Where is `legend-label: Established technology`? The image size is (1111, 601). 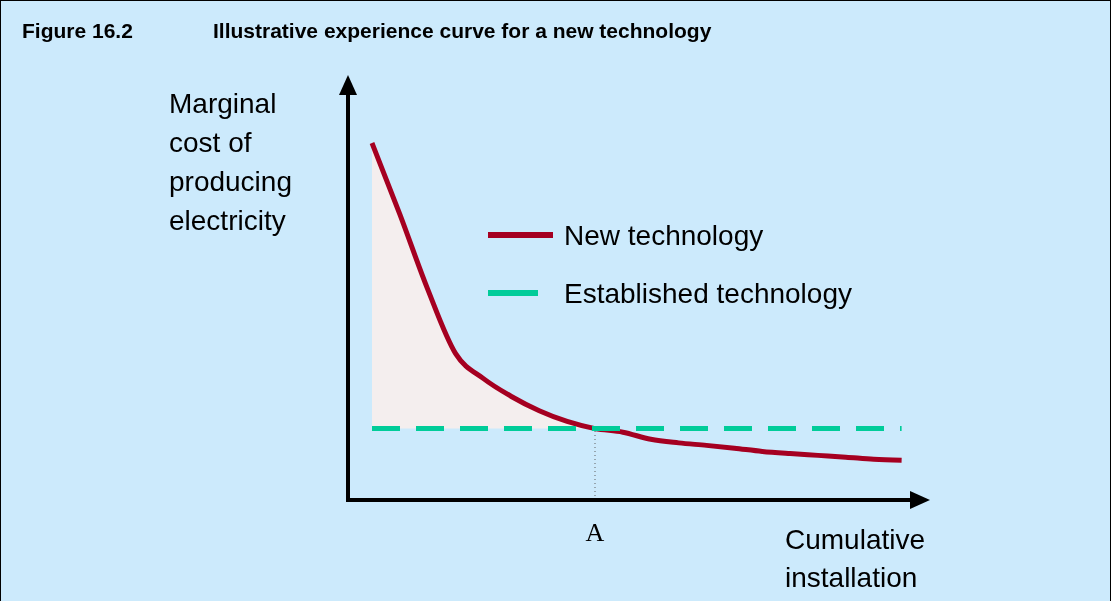 legend-label: Established technology is located at coordinates (708, 293).